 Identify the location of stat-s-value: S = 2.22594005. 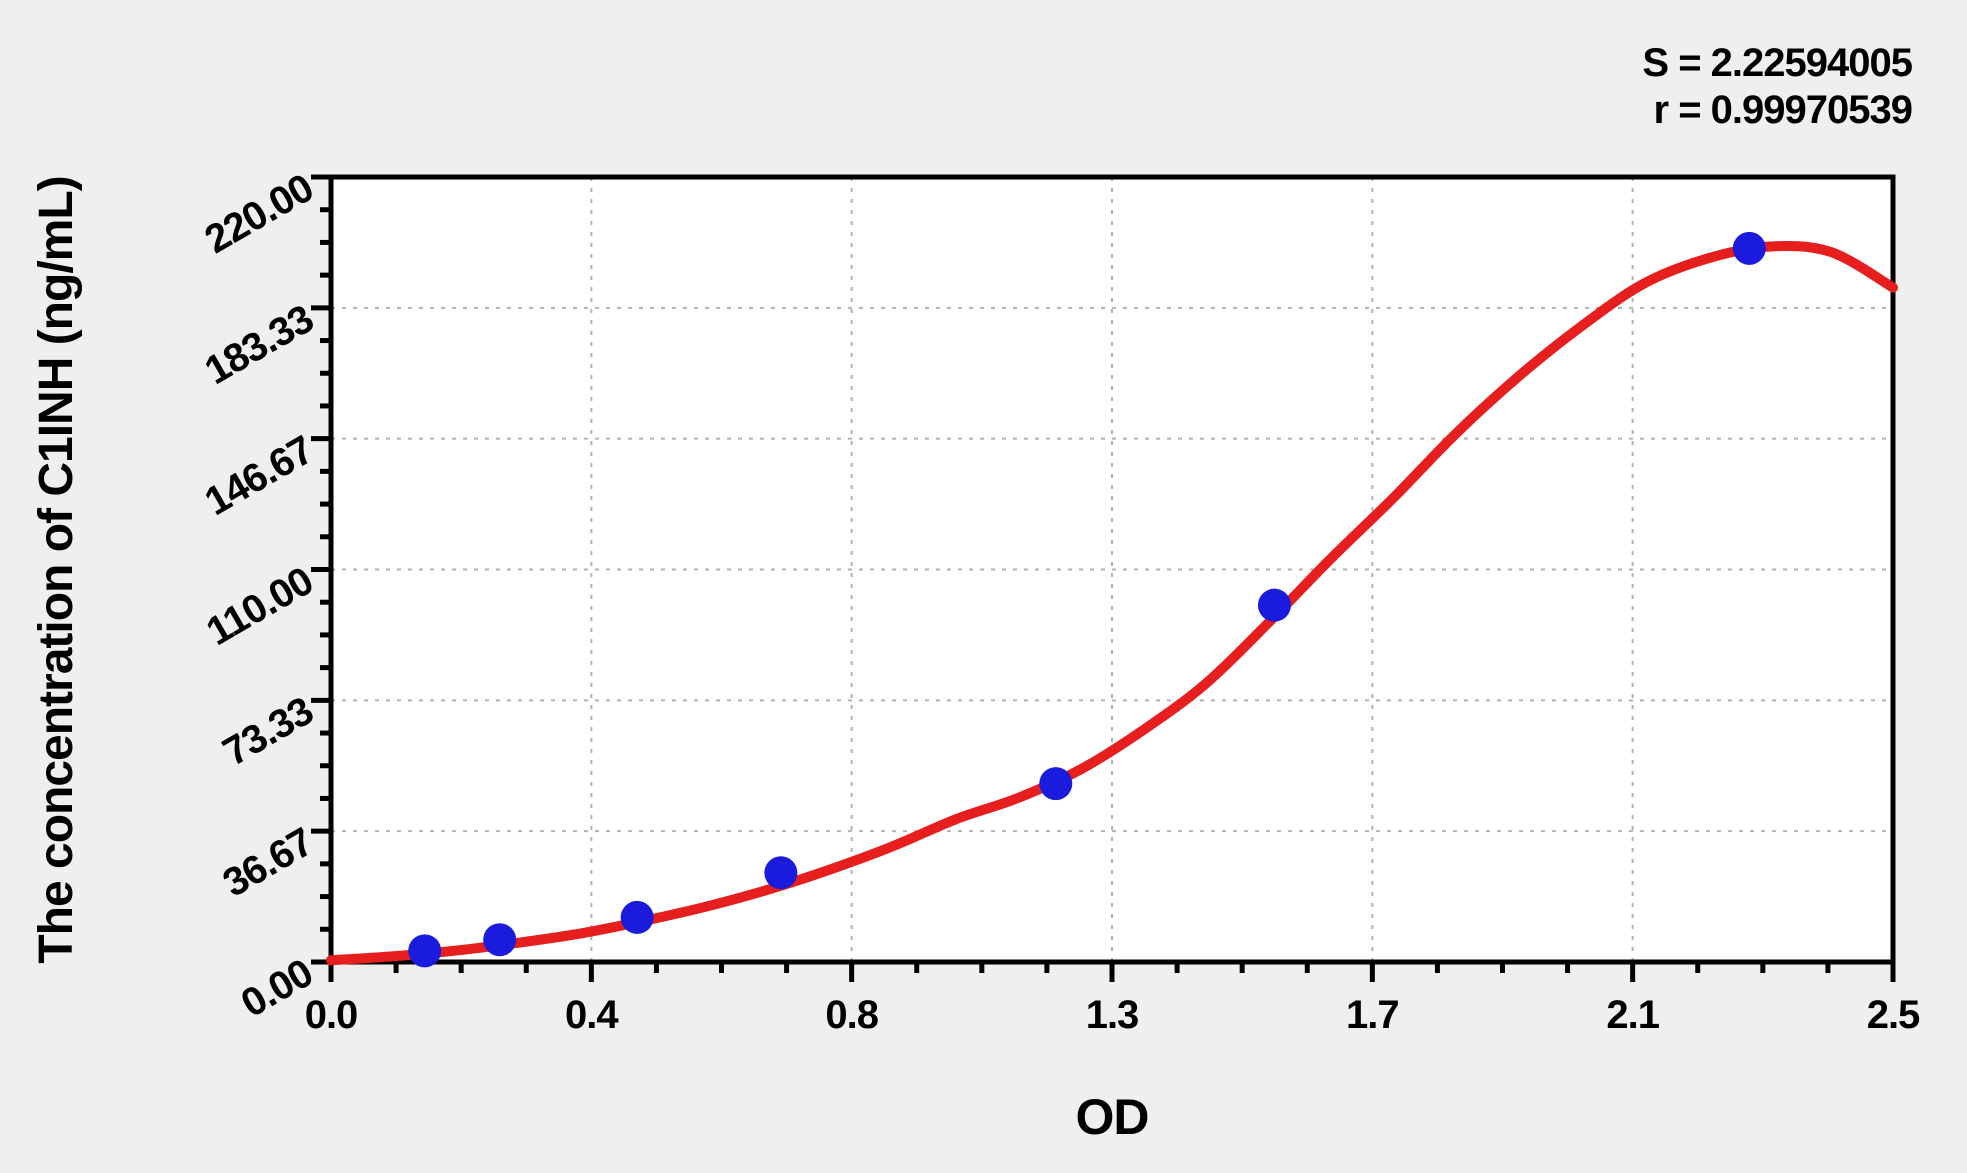
(1777, 63).